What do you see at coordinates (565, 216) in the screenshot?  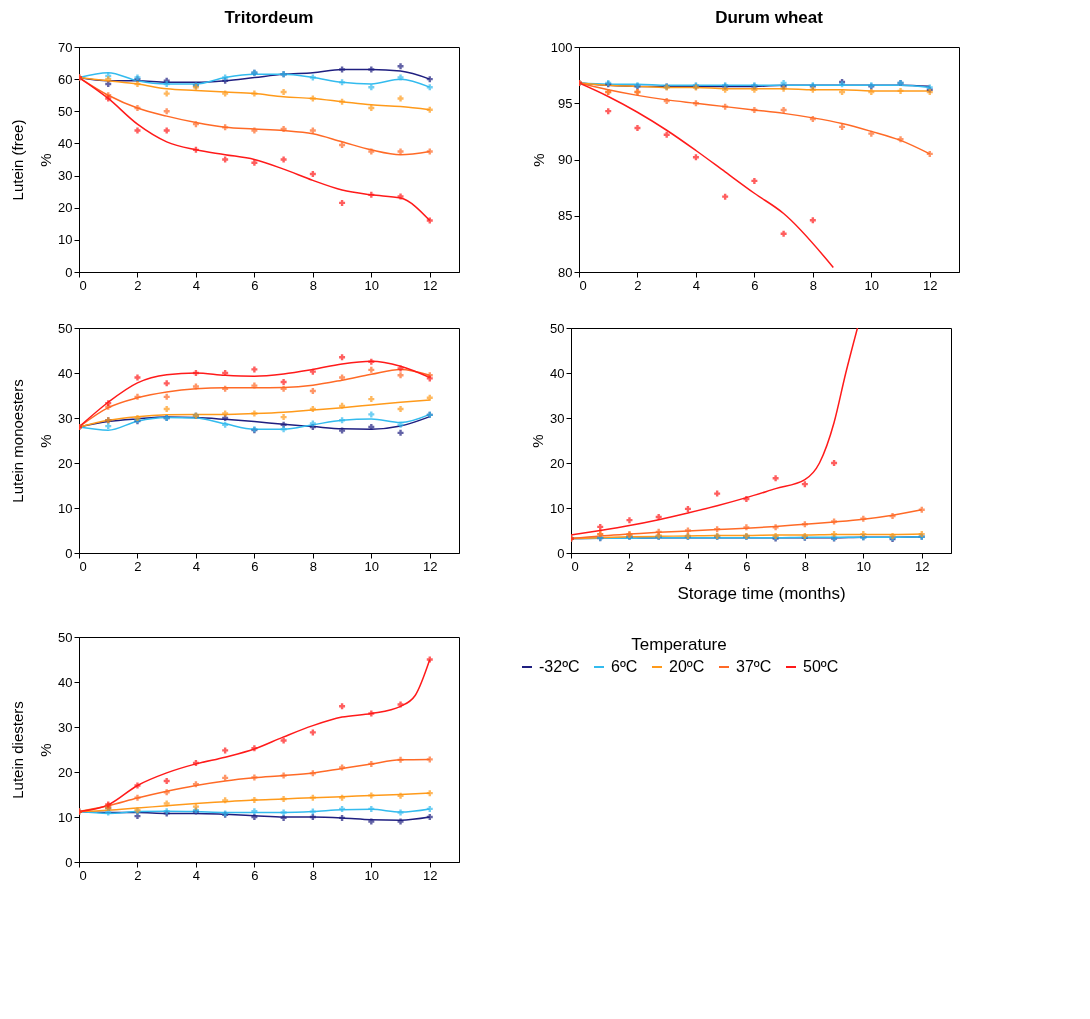 I see `y-tick-label: 85` at bounding box center [565, 216].